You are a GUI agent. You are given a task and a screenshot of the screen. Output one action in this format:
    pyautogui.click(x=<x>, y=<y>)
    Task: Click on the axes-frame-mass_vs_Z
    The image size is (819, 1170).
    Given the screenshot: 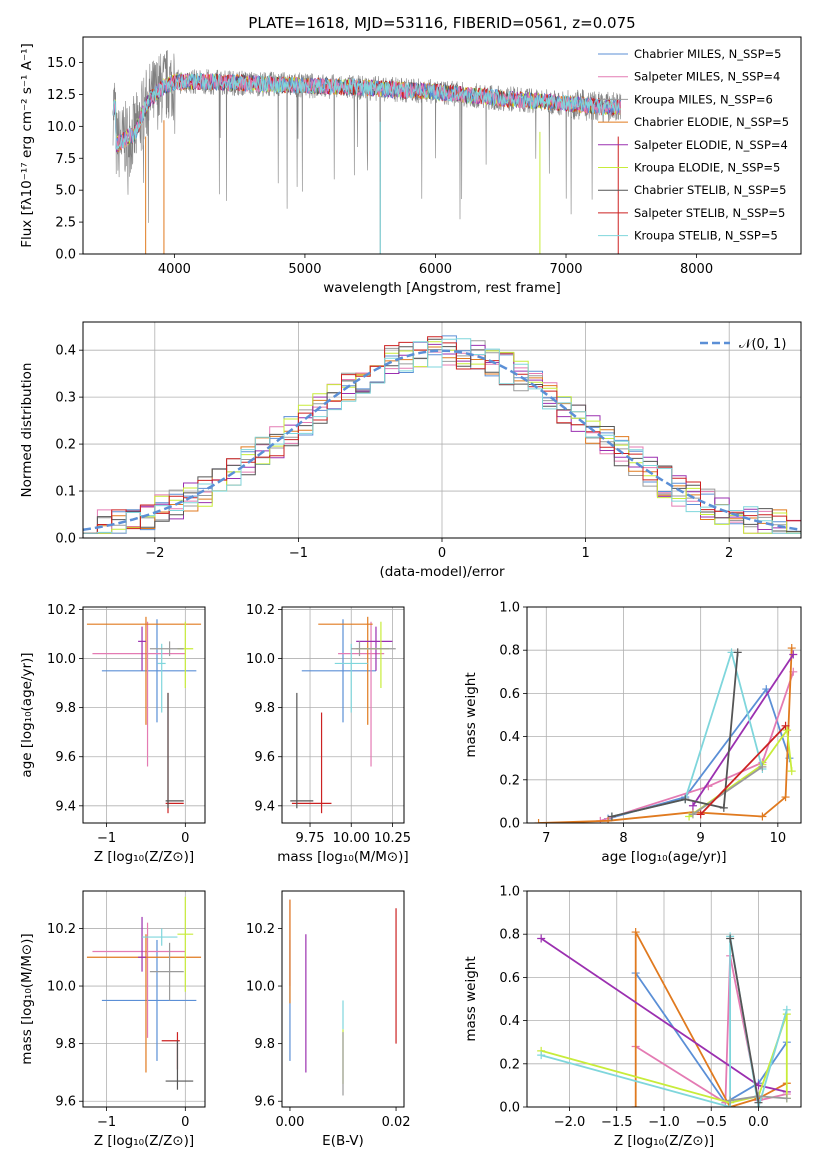 What is the action you would take?
    pyautogui.click(x=144, y=999)
    